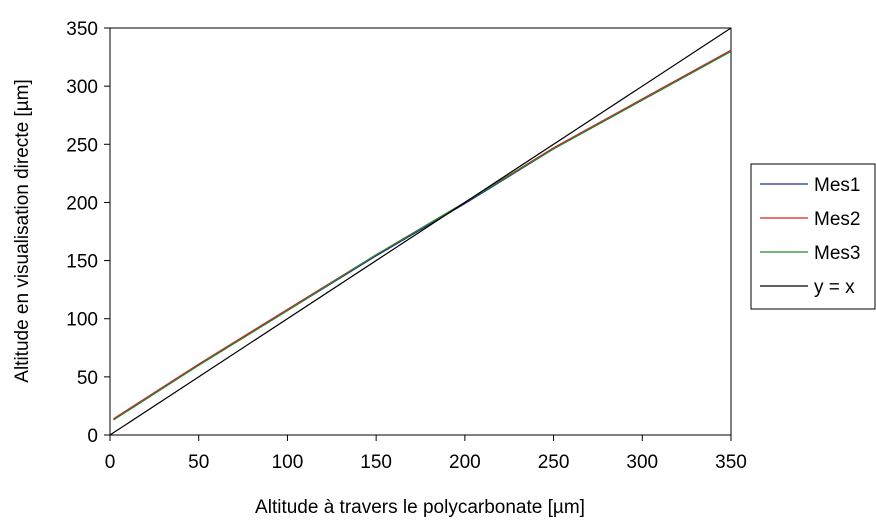  Describe the element at coordinates (82, 87) in the screenshot. I see `y-tick-label: 300` at that location.